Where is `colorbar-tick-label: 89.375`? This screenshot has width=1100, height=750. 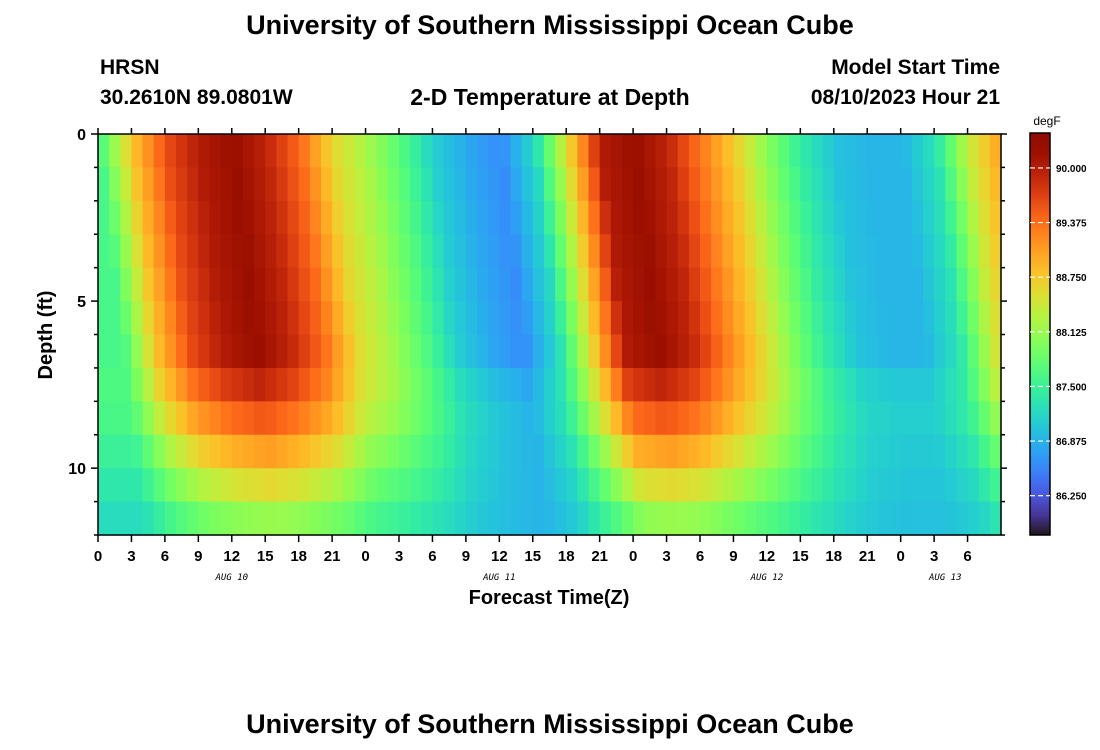 colorbar-tick-label: 89.375 is located at coordinates (1071, 224).